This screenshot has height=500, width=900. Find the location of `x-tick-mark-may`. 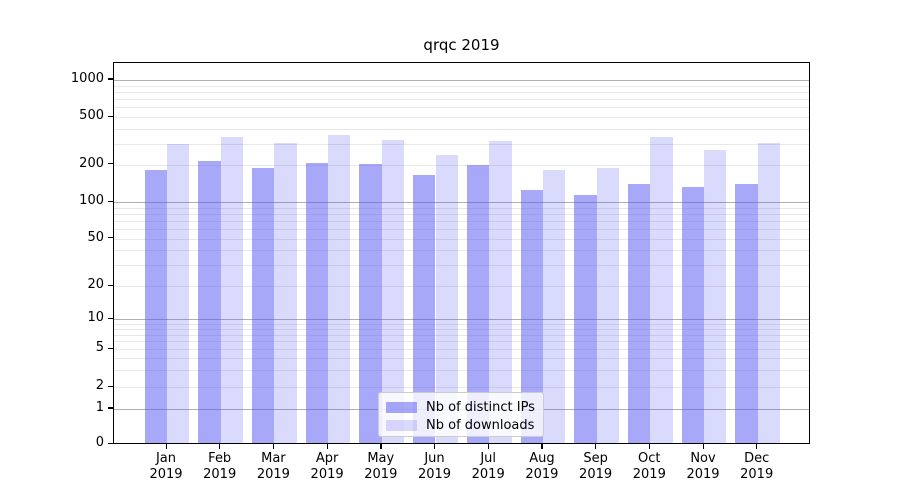

x-tick-mark-may is located at coordinates (381, 446).